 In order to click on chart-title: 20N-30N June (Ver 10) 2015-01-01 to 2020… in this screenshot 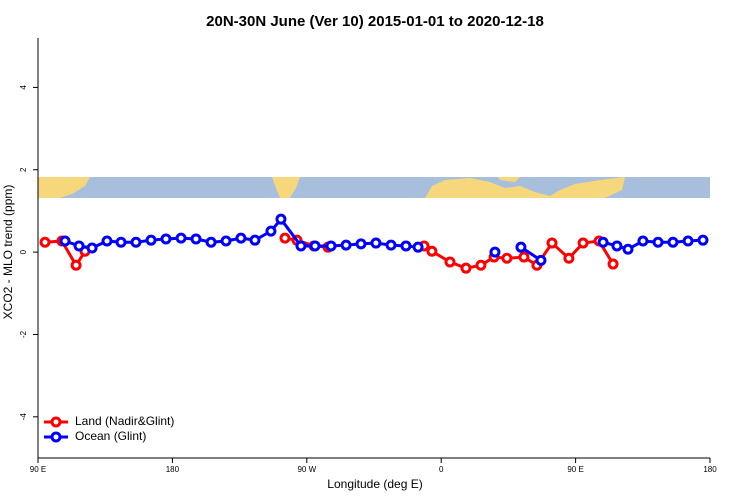, I will do `click(375, 21)`.